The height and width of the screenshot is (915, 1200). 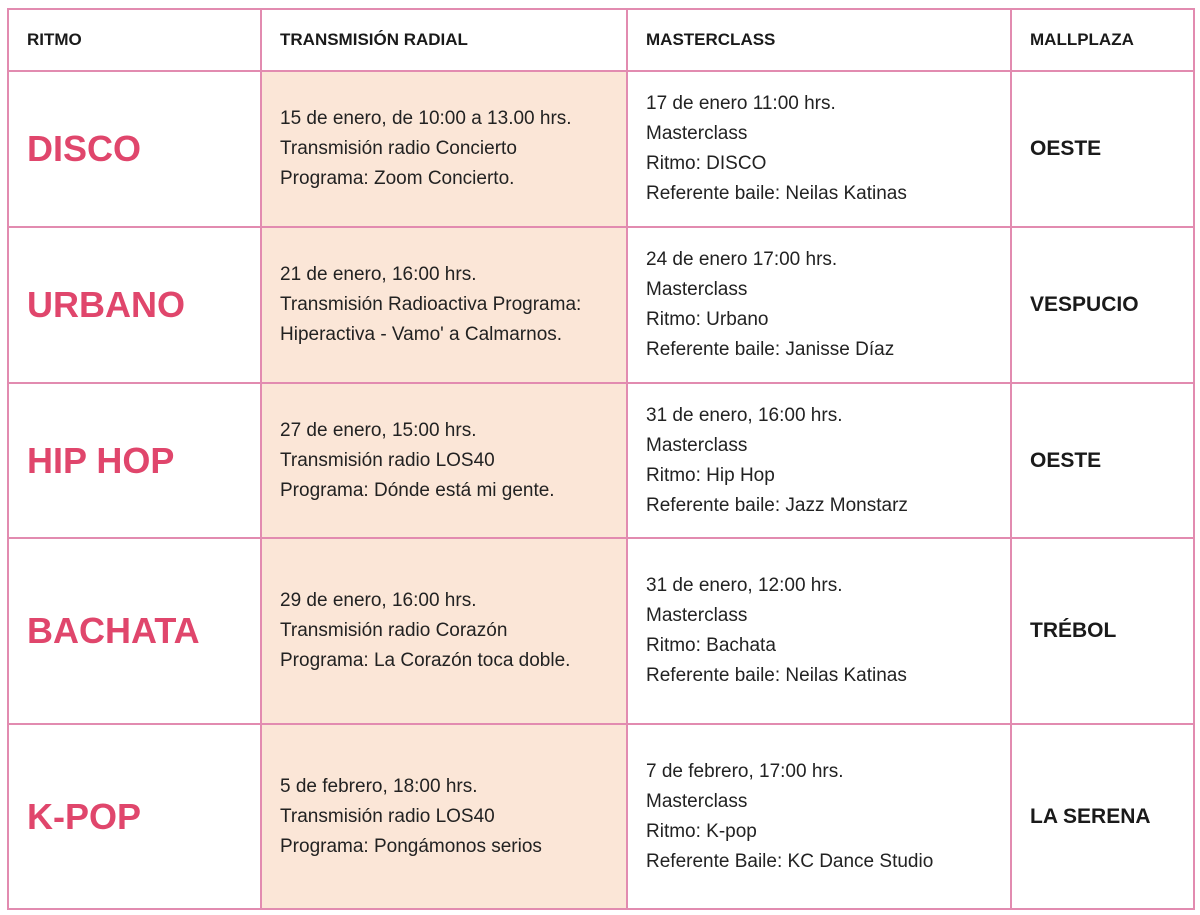 I want to click on radio-line: 29 de enero, 16:00 hrs., so click(x=378, y=600).